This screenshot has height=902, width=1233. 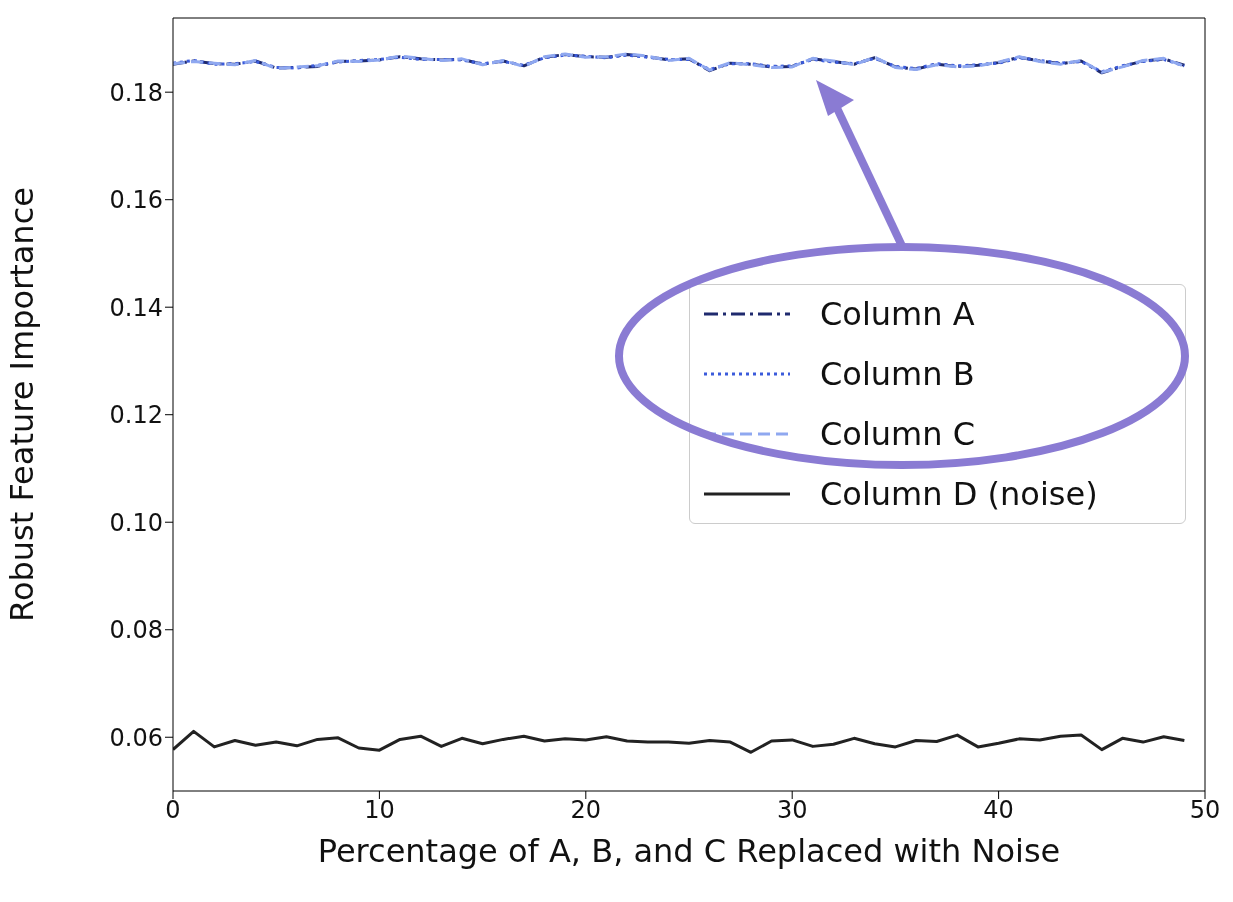 I want to click on y-tick-label: 0.10, so click(x=136, y=522).